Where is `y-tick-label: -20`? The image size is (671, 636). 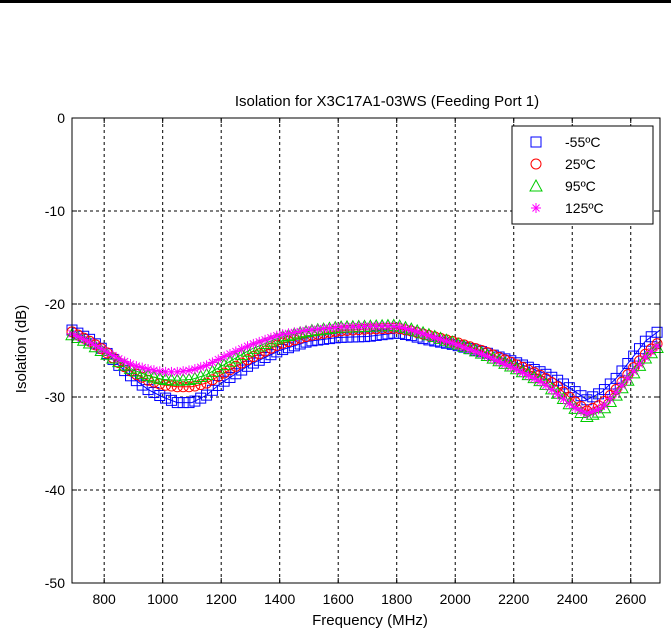
y-tick-label: -20 is located at coordinates (55, 304).